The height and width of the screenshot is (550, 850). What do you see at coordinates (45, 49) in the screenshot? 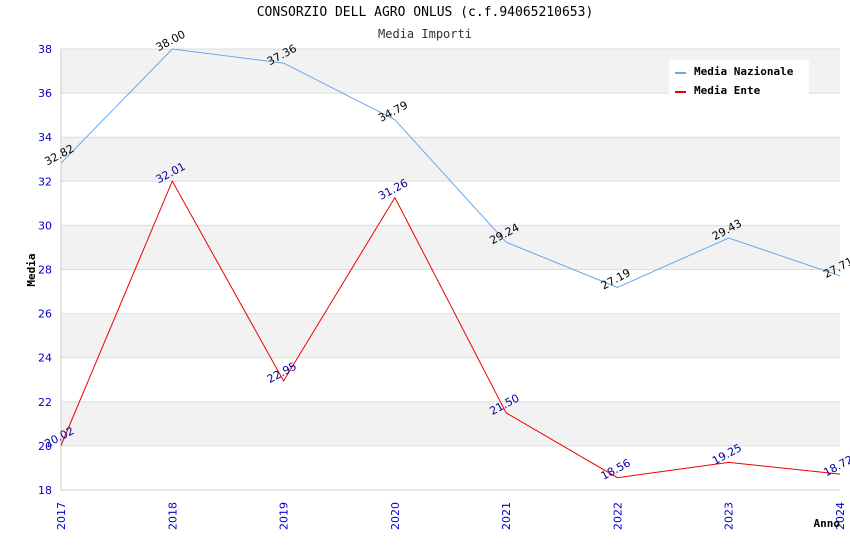
I see `y-tick-label: 38` at bounding box center [45, 49].